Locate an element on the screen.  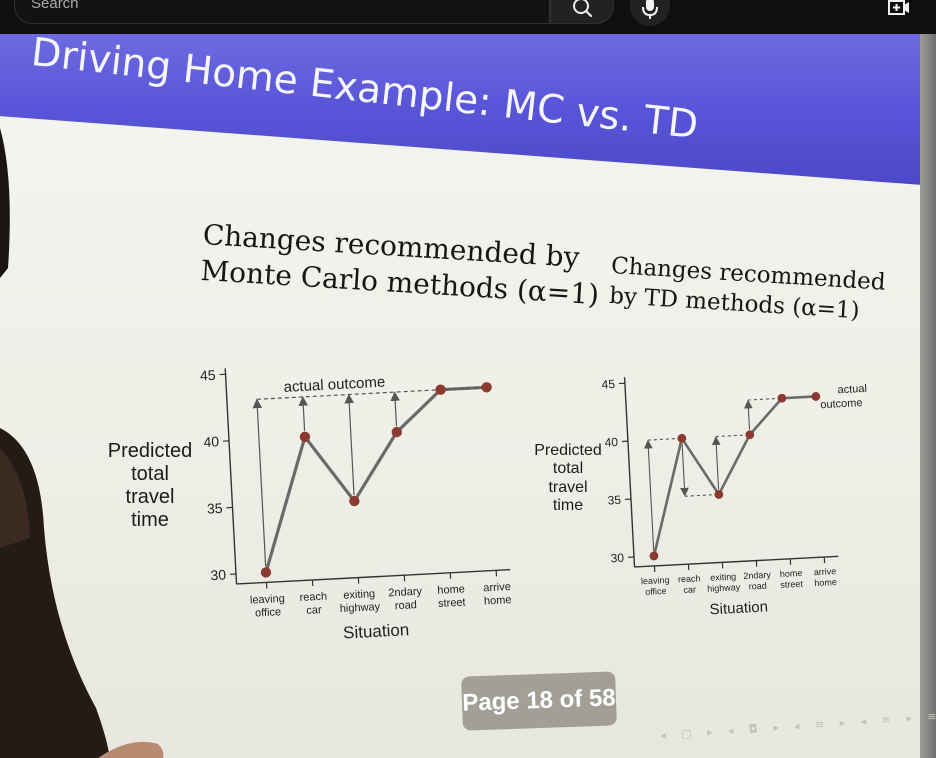
create-button is located at coordinates (899, 8).